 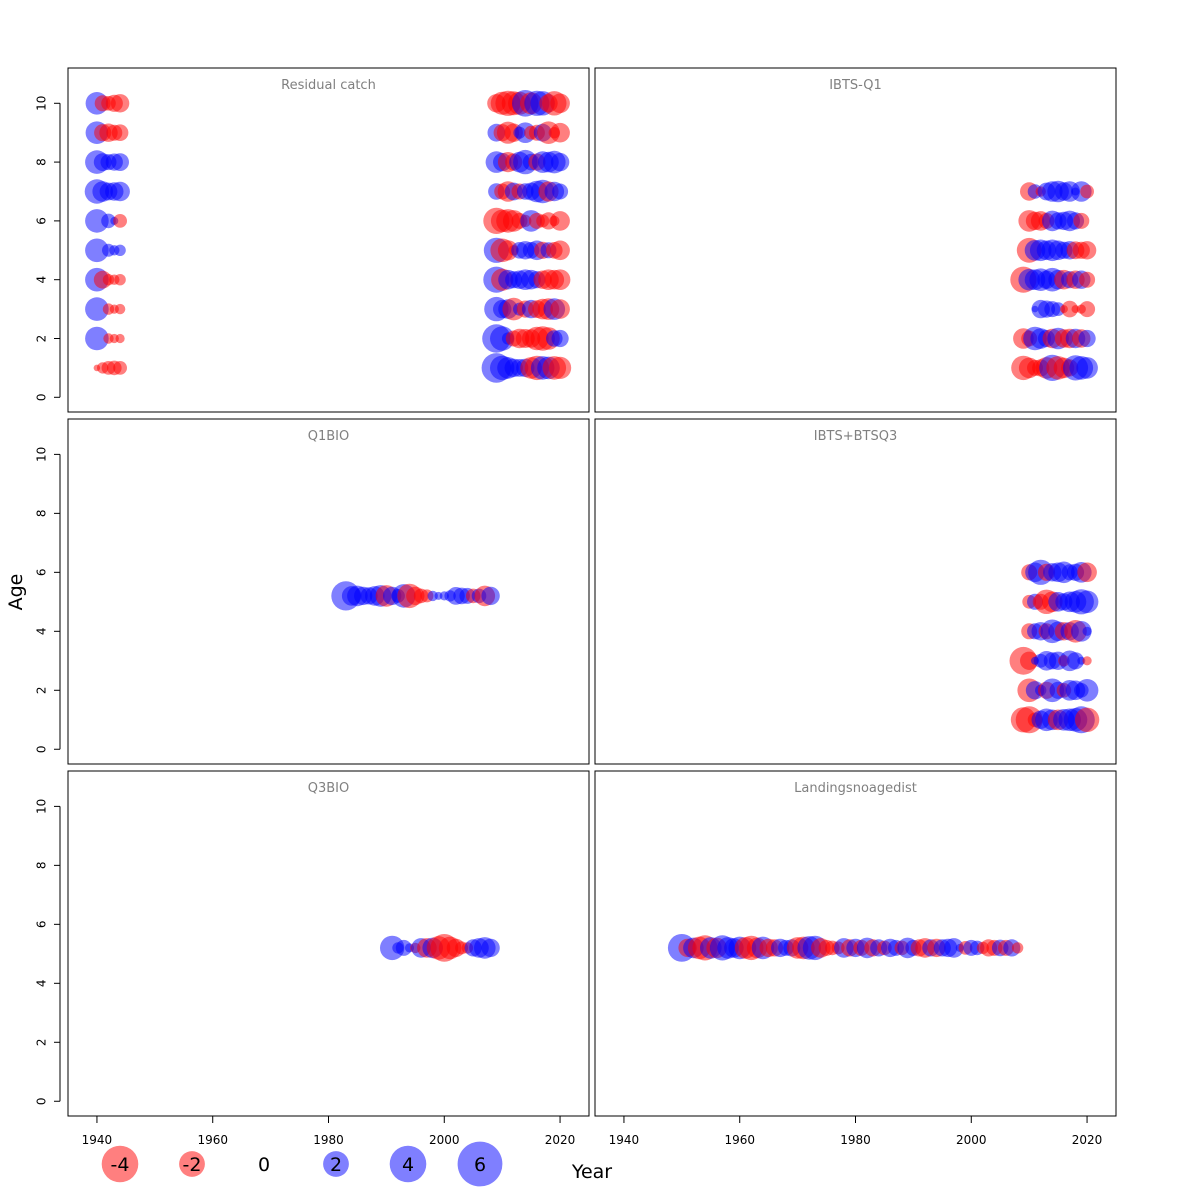 I want to click on panel-q1bio: Q1BIO 0 2 4 6 8 10, so click(x=312, y=591).